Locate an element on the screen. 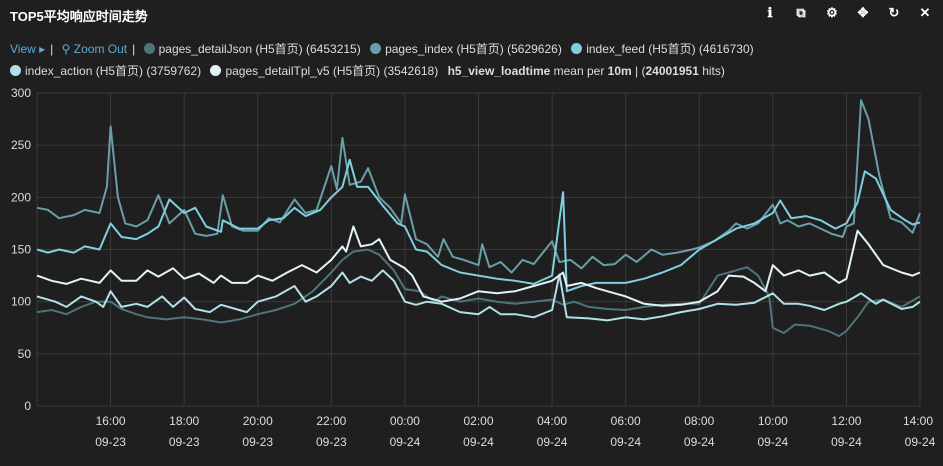 The height and width of the screenshot is (466, 943). legend-item: pages_index (H5首页) (5629626) is located at coordinates (466, 49).